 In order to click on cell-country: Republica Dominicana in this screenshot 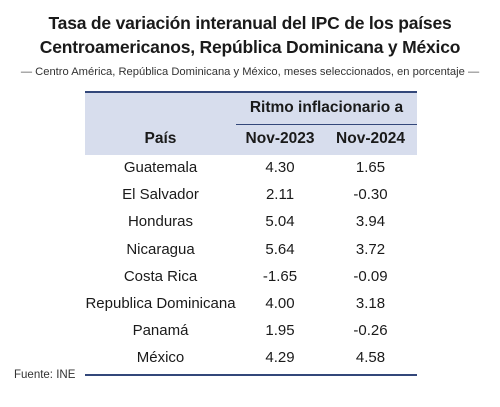, I will do `click(160, 303)`.